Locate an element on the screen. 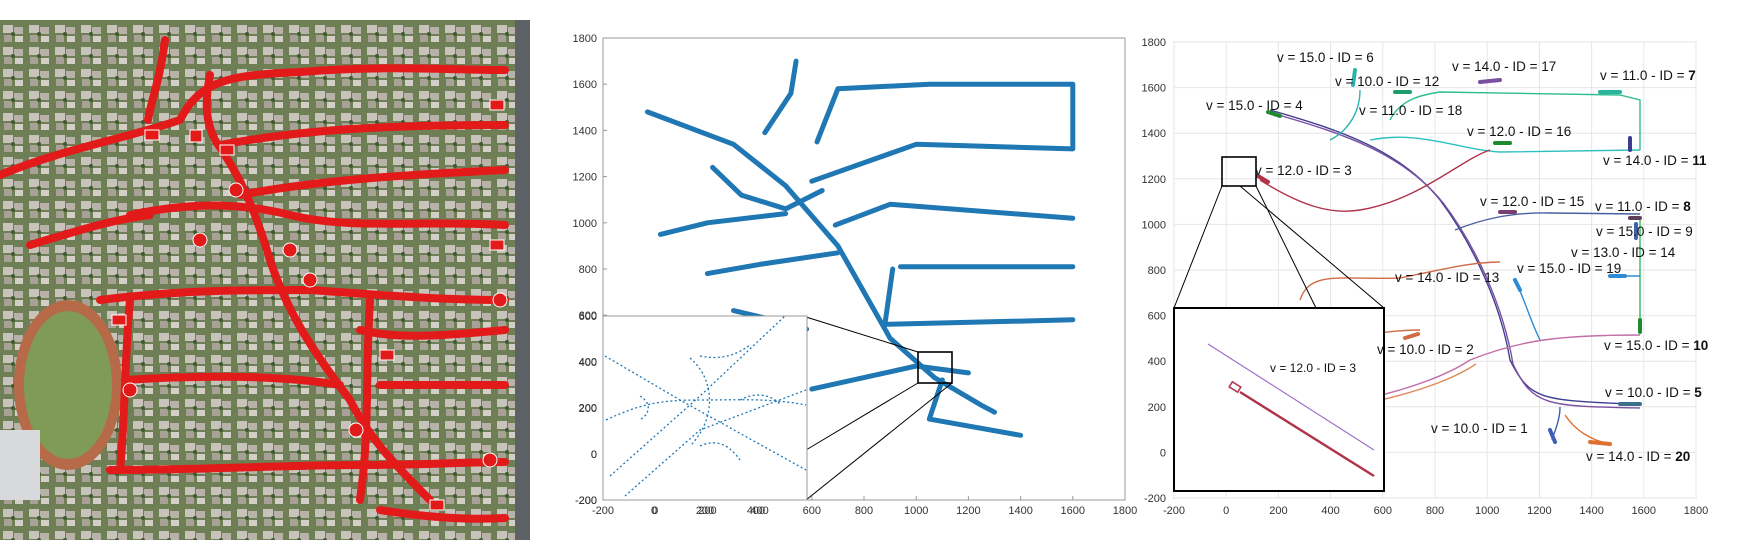  inset-intersection-curves is located at coordinates (705, 406).